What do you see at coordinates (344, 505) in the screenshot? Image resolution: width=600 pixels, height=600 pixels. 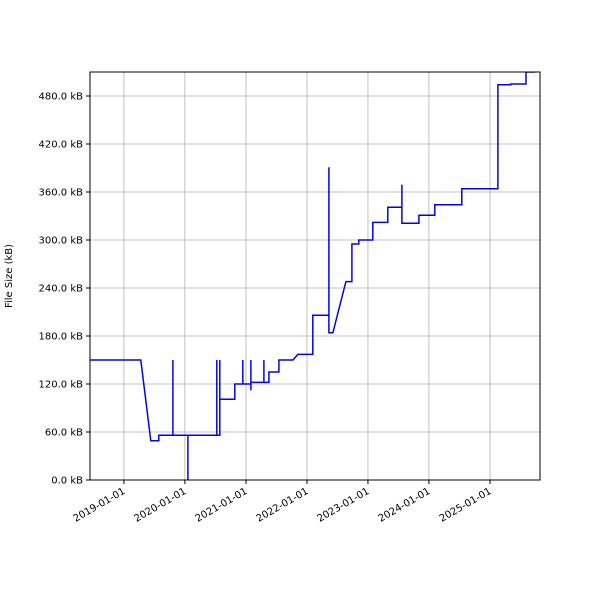 I see `x-tick-label: 2023-01-01` at bounding box center [344, 505].